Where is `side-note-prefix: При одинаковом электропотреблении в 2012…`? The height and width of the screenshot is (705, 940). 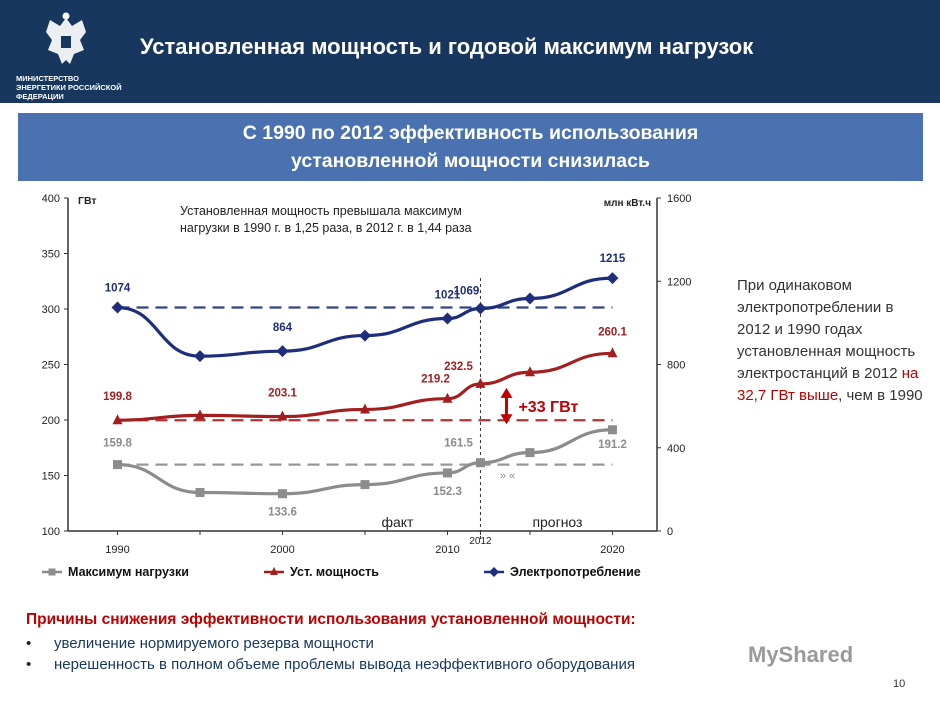 side-note-prefix: При одинаковом электропотреблении в 2012… is located at coordinates (826, 329).